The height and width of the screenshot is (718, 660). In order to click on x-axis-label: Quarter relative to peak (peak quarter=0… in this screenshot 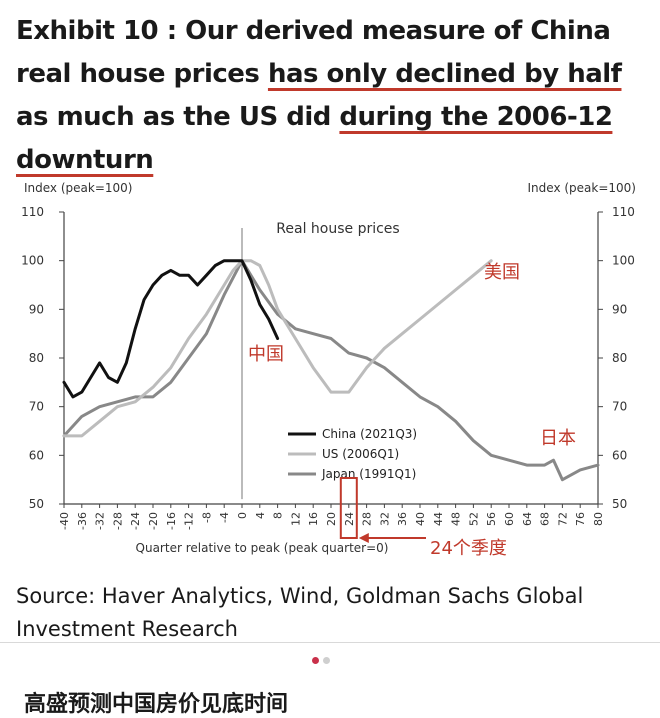, I will do `click(262, 548)`.